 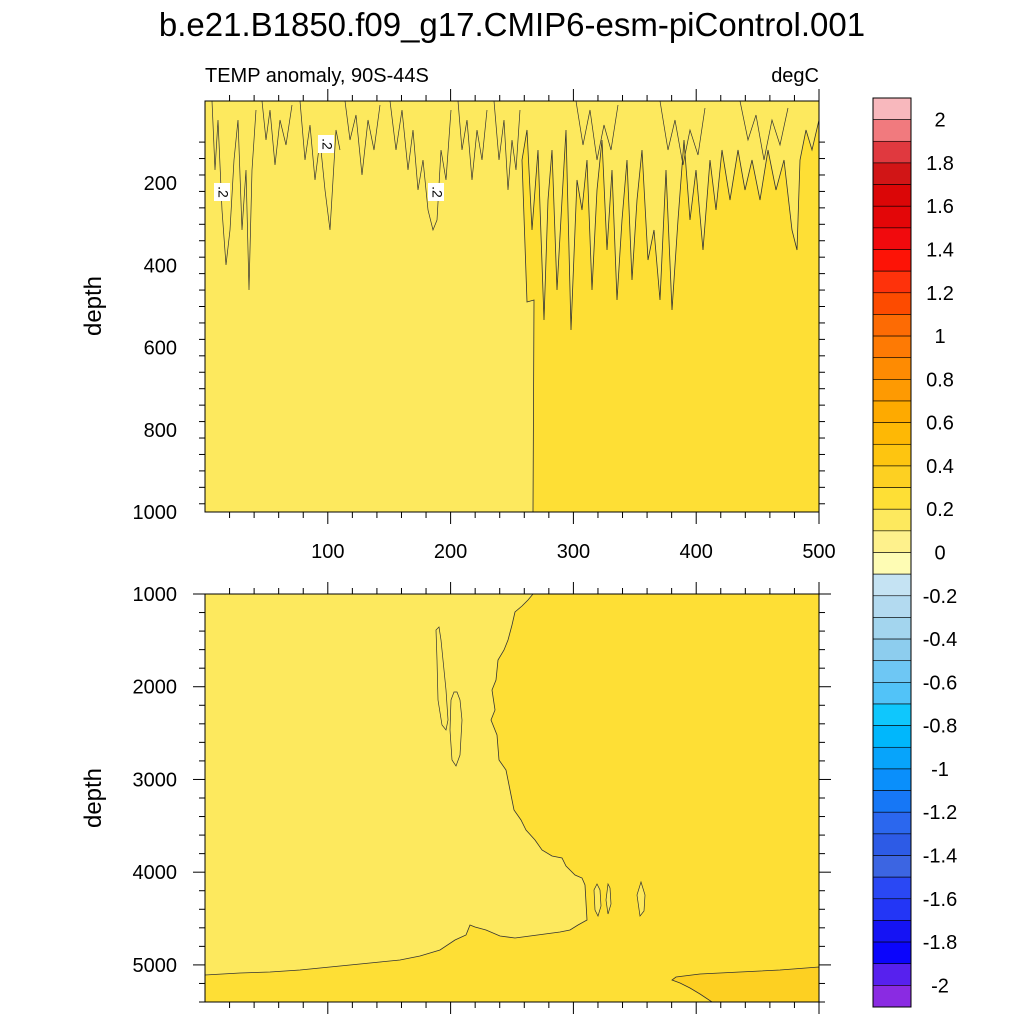 I want to click on colorbar-frame, so click(x=892, y=552).